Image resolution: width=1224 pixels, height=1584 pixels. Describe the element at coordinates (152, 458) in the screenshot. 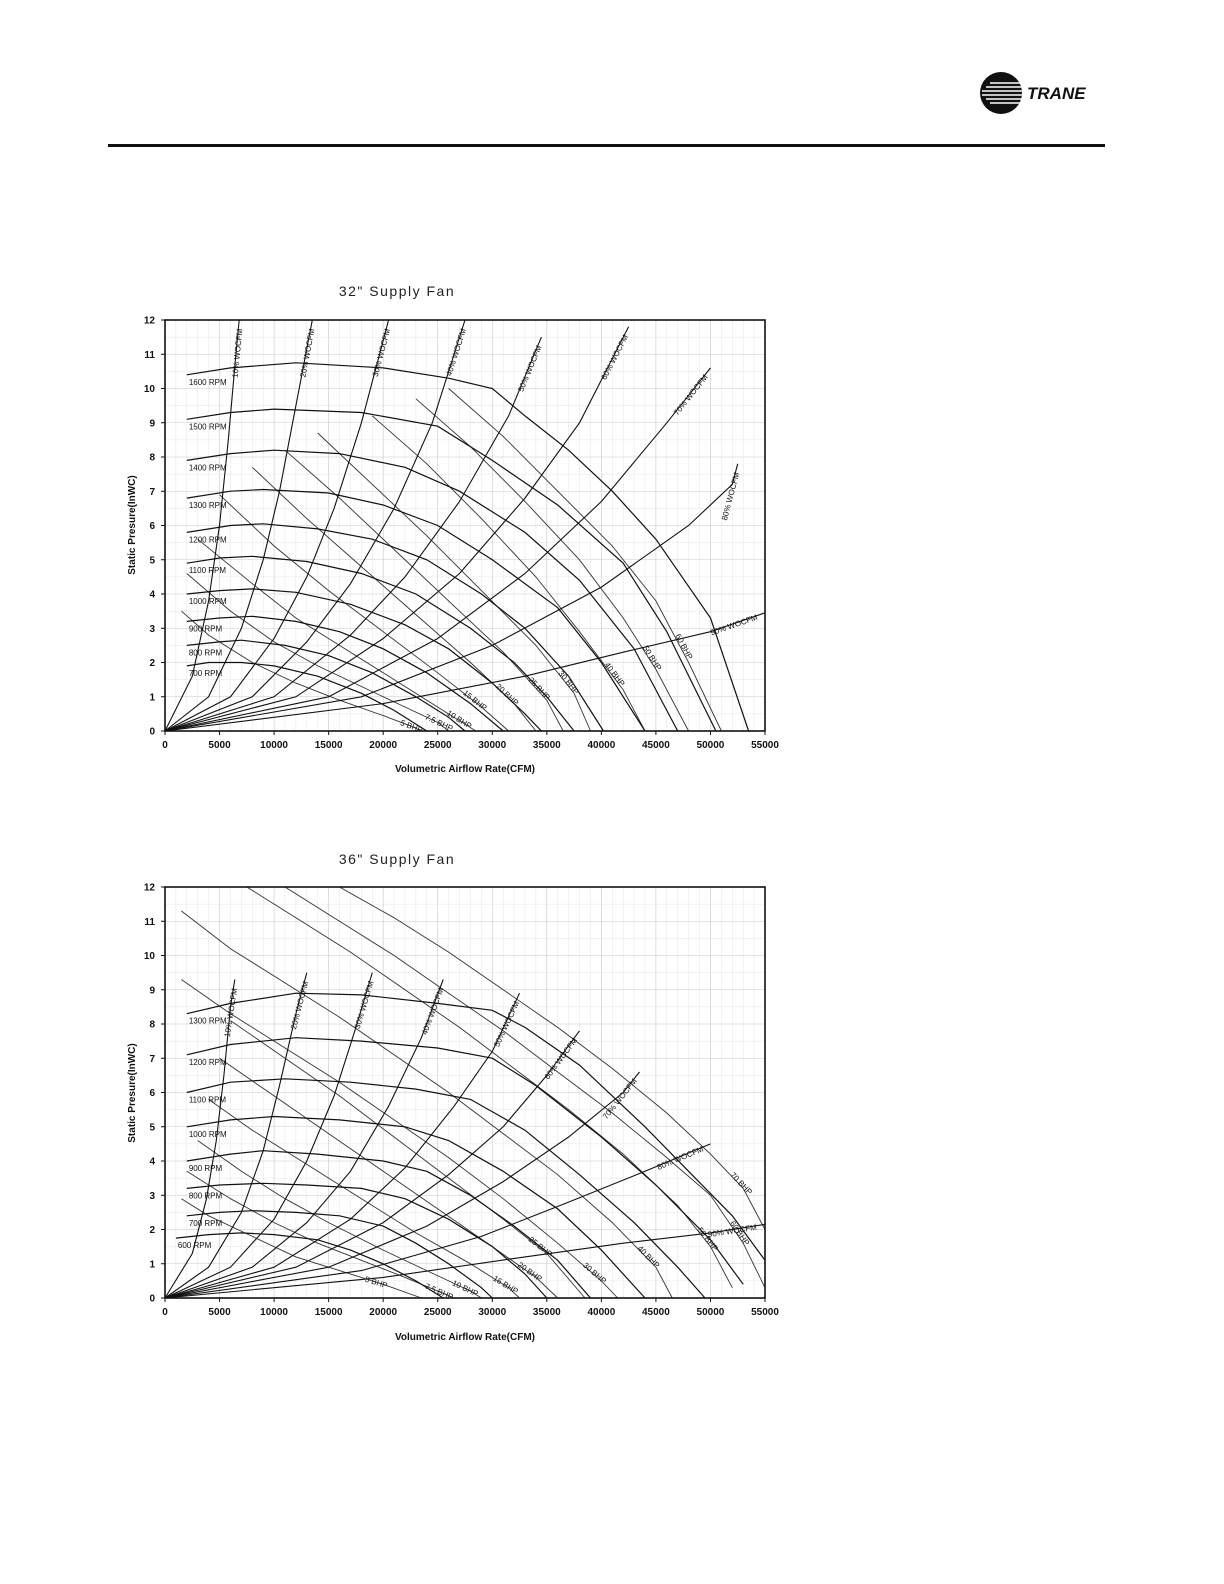

I see `y-tick-label: 8` at that location.